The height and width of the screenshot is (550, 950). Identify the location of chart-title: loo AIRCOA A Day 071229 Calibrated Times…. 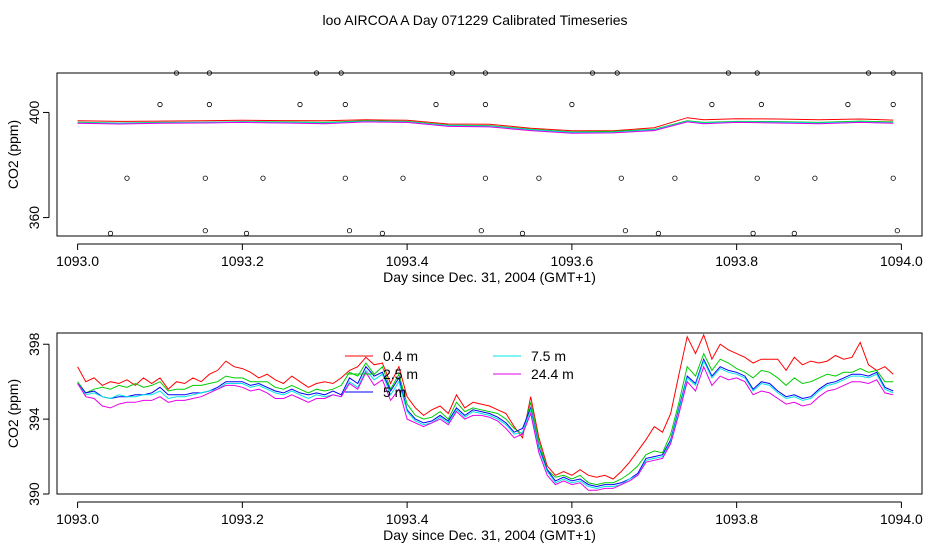
(474, 20).